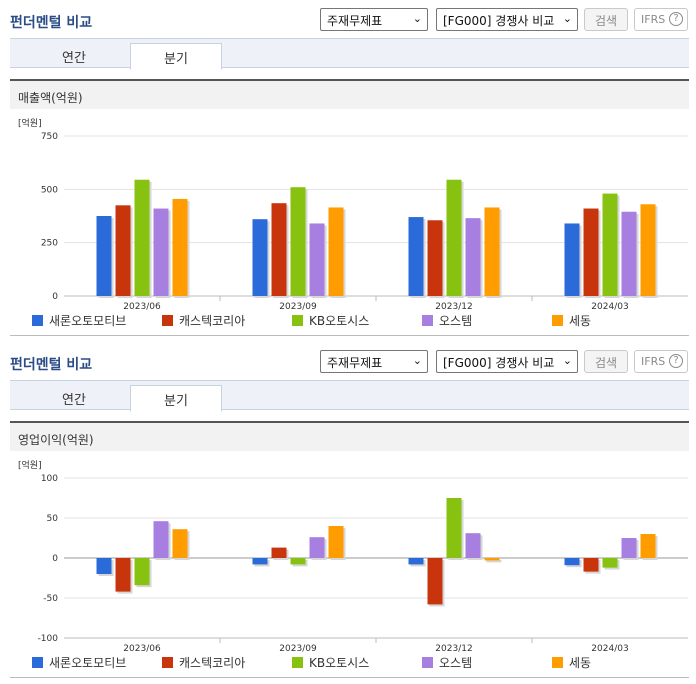 Image resolution: width=696 pixels, height=684 pixels. I want to click on metric-title: 영업이익(억원), so click(349, 436).